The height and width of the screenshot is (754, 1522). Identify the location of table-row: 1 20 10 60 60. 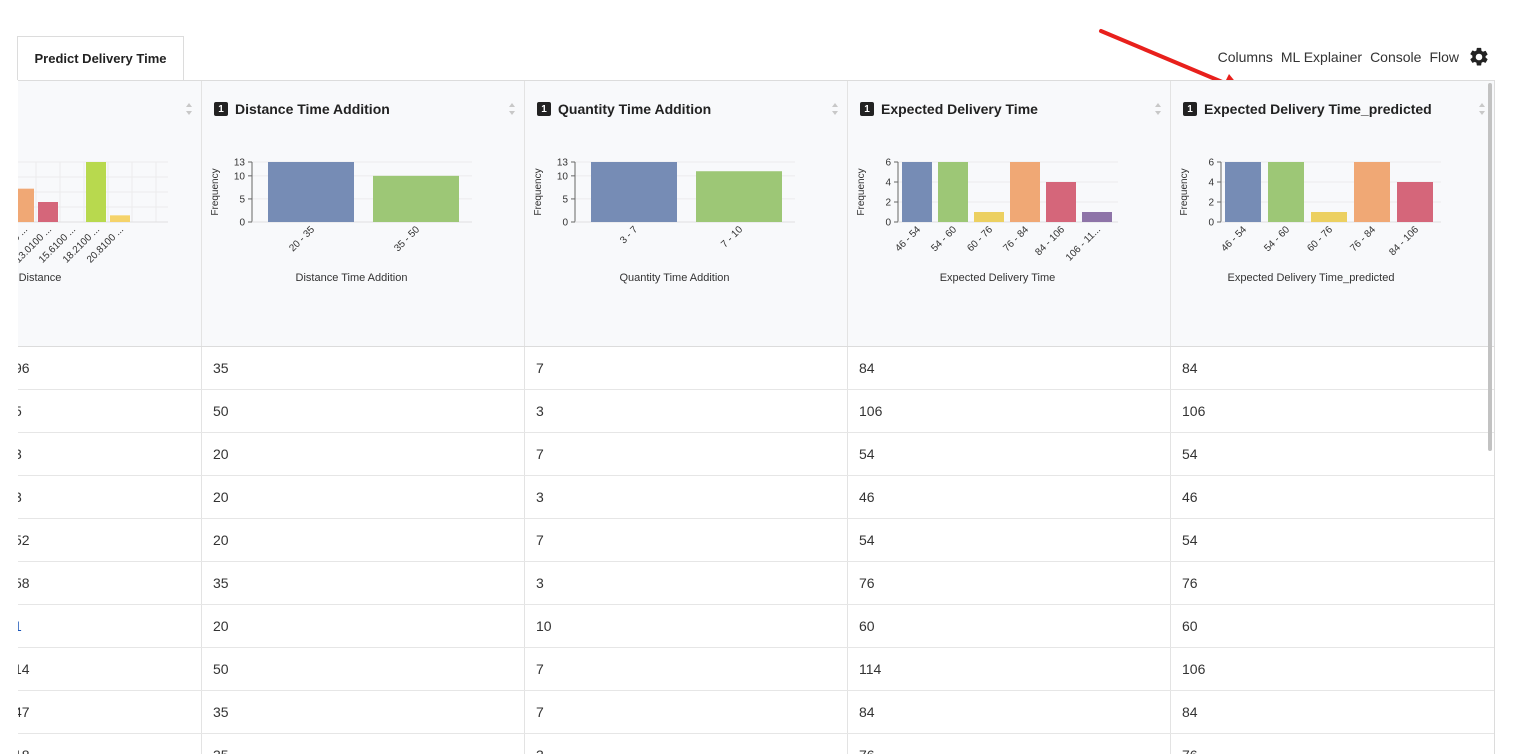
(756, 626).